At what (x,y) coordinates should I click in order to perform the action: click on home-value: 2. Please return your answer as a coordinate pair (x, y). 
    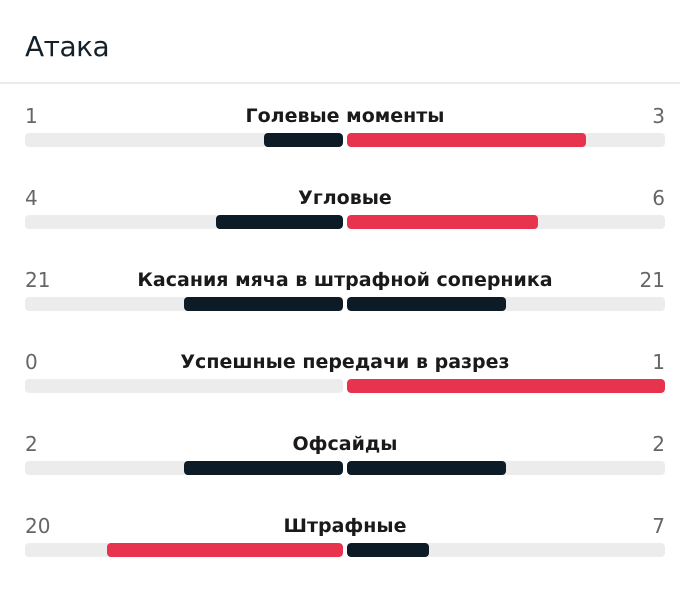
    Looking at the image, I should click on (31, 444).